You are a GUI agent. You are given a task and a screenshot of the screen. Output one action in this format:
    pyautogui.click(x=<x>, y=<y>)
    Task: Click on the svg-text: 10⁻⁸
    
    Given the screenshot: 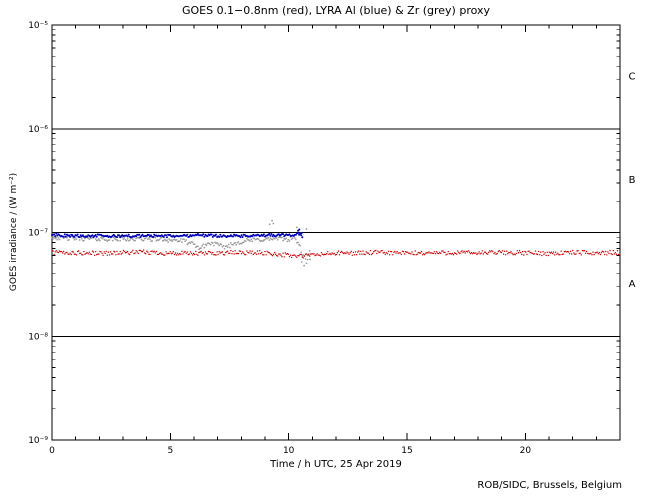 What is the action you would take?
    pyautogui.click(x=38, y=337)
    